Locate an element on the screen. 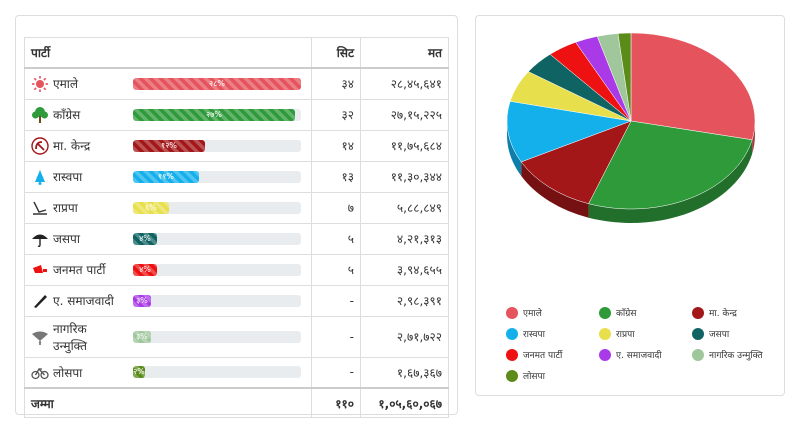 The width and height of the screenshot is (800, 439). legend-item: जसपा is located at coordinates (710, 333).